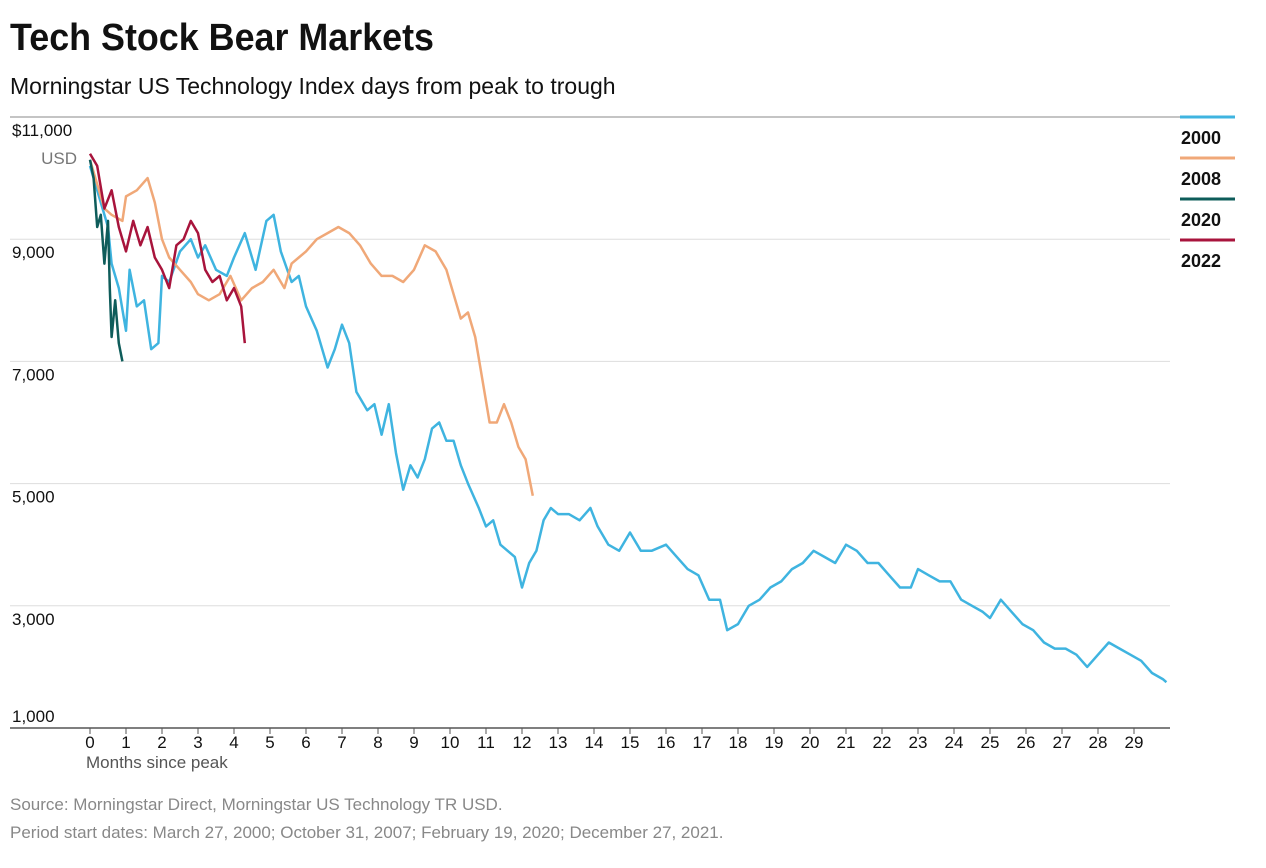 The image size is (1266, 868). Describe the element at coordinates (33, 252) in the screenshot. I see `y-tick-label: 9,000` at that location.